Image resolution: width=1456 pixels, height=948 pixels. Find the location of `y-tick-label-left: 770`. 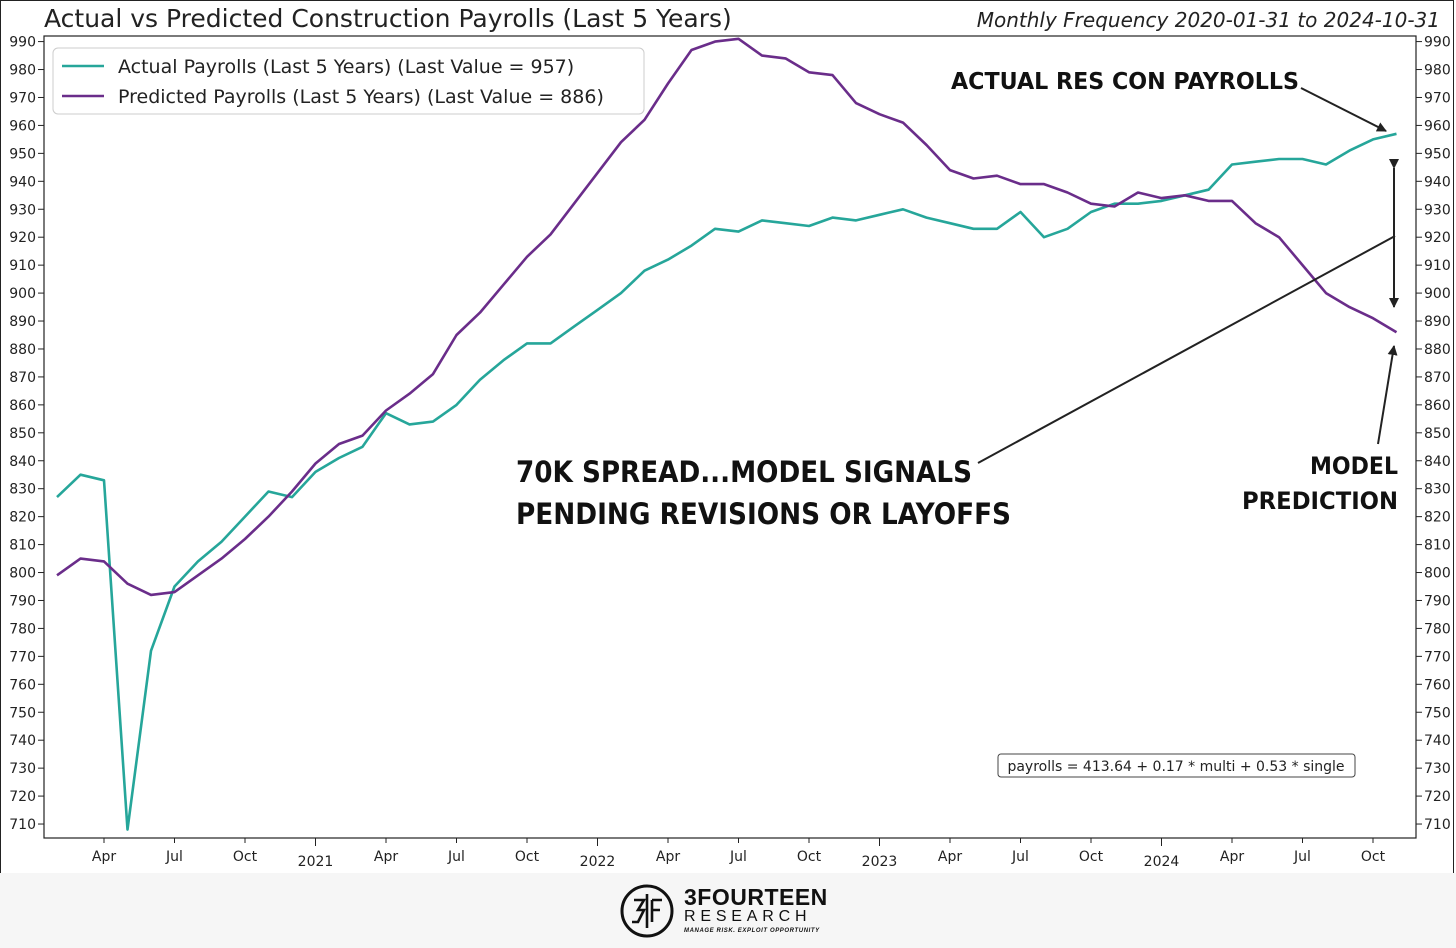

y-tick-label-left: 770 is located at coordinates (22, 657).